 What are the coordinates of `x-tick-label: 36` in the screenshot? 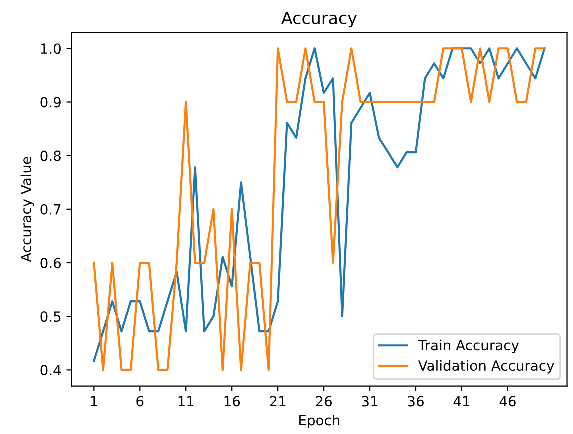 It's located at (416, 401).